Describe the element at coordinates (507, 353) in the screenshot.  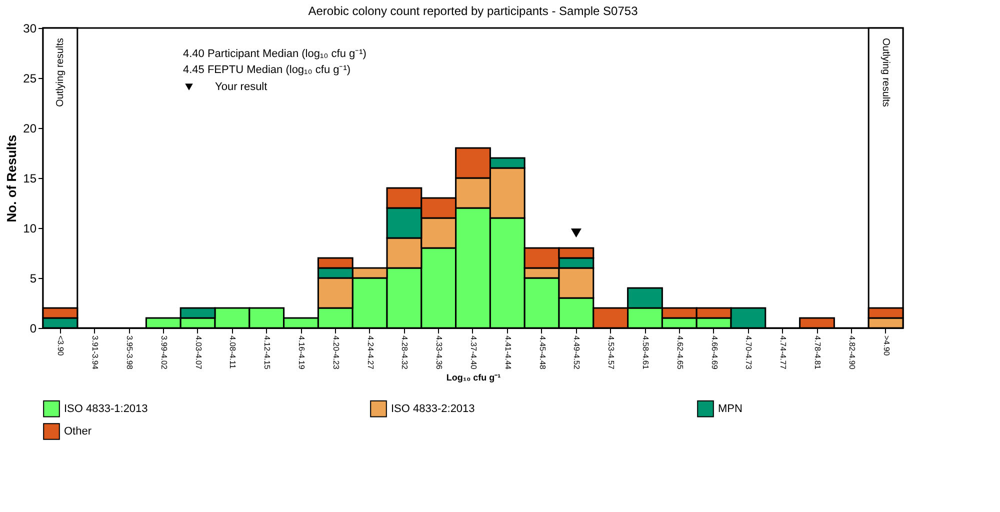
I see `x-tick-label: 4.41-4.44` at that location.